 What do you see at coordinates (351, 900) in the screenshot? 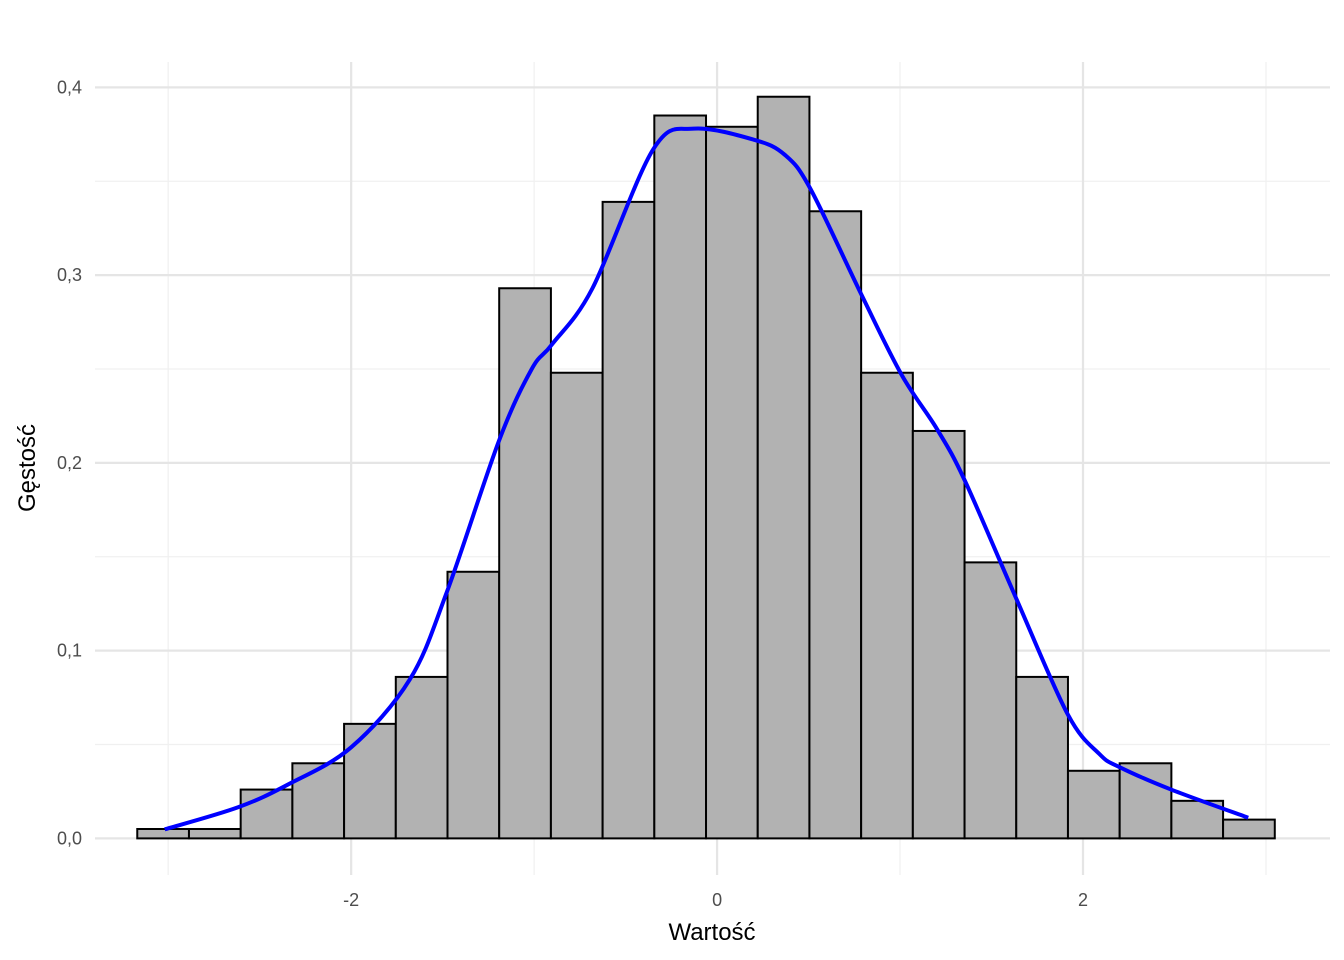
I see `x-tick-label: -2` at bounding box center [351, 900].